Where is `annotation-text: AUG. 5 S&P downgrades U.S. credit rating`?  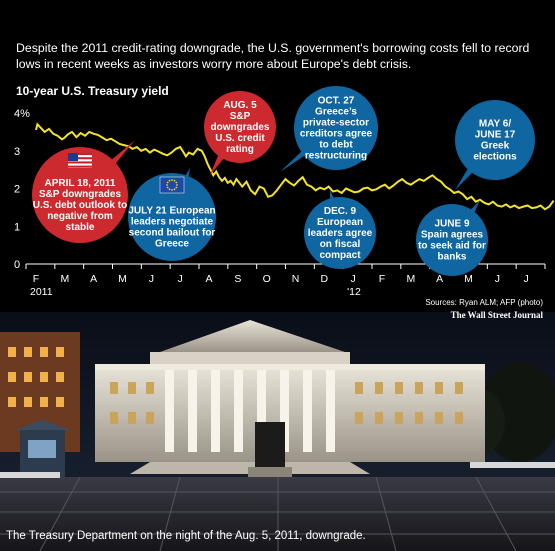 annotation-text: AUG. 5 S&P downgrades U.S. credit rating is located at coordinates (240, 127).